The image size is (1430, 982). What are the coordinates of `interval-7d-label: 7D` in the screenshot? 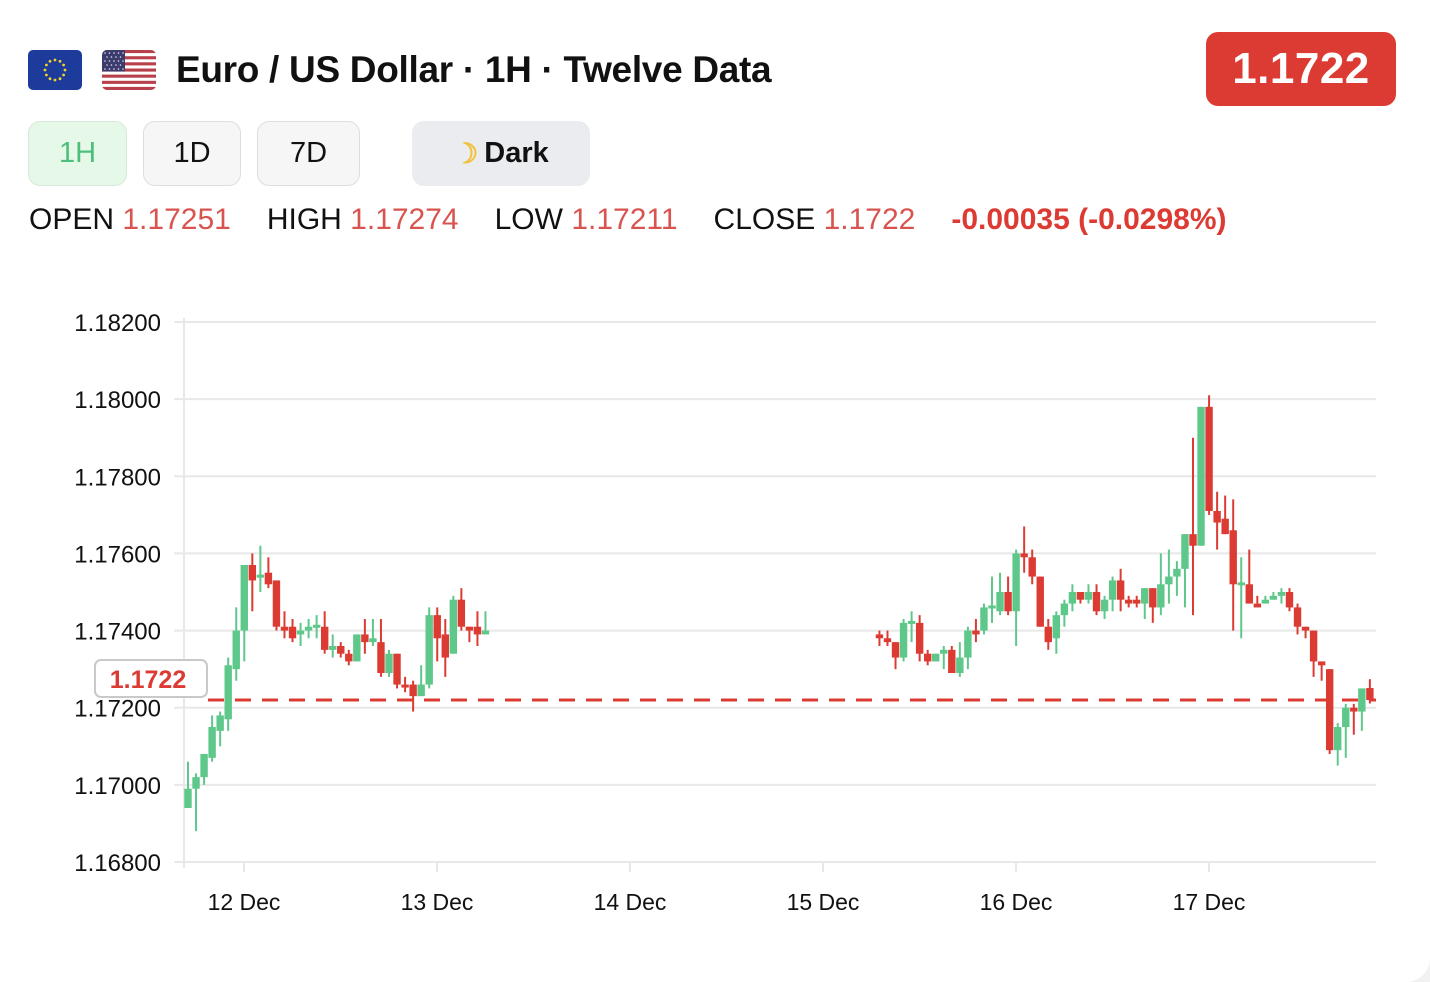 It's located at (308, 153).